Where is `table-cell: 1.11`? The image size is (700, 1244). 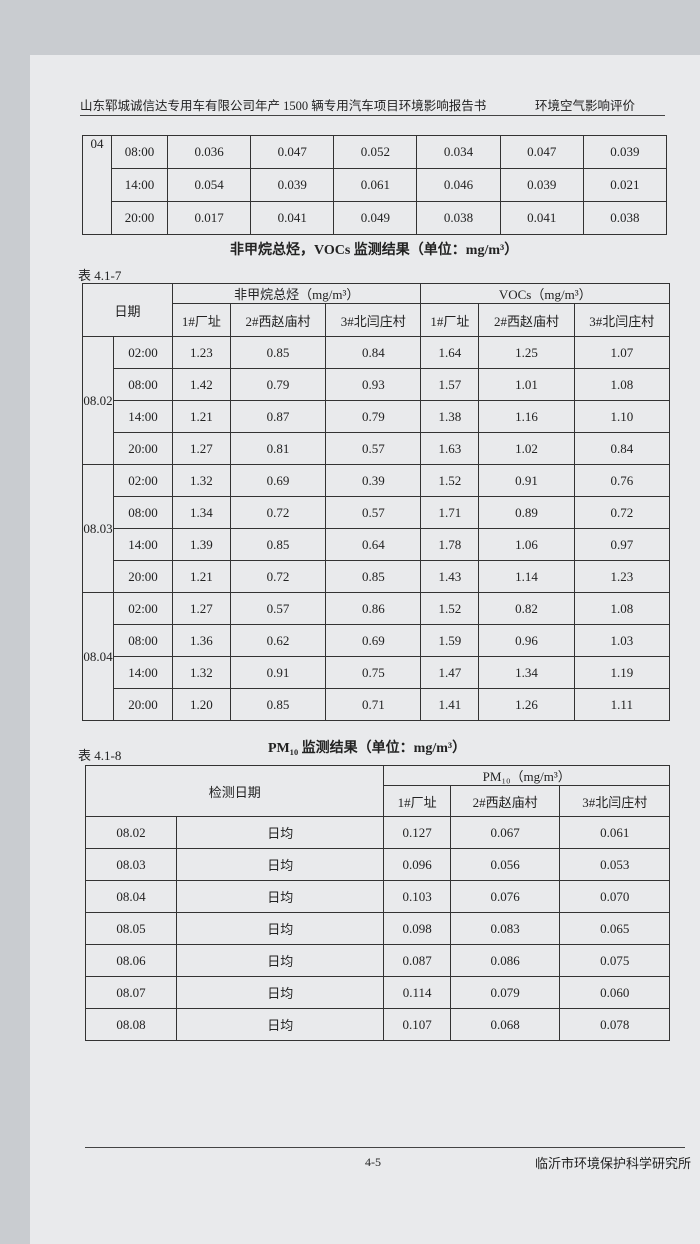
table-cell: 1.11 is located at coordinates (622, 704).